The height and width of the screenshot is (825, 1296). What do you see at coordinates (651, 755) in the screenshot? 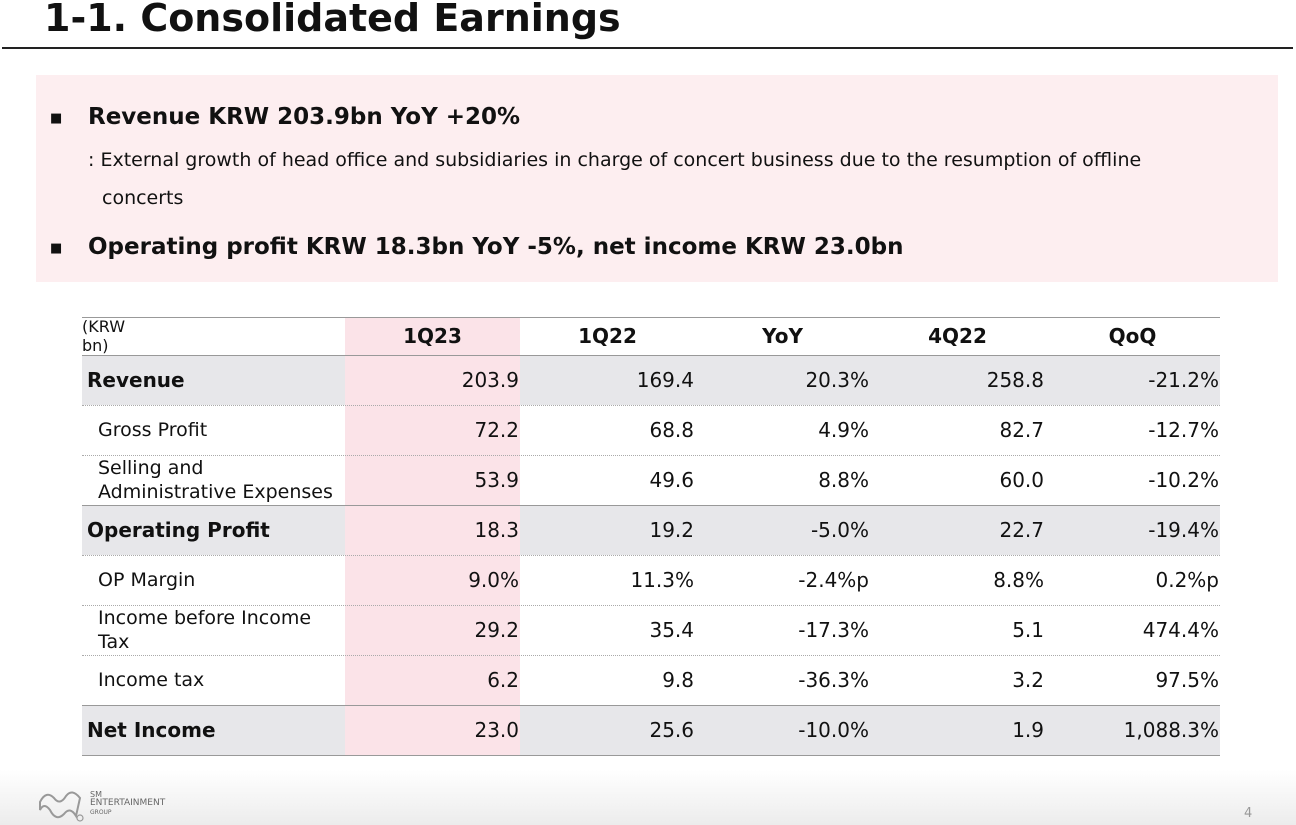
I see `table-bottom-rule` at bounding box center [651, 755].